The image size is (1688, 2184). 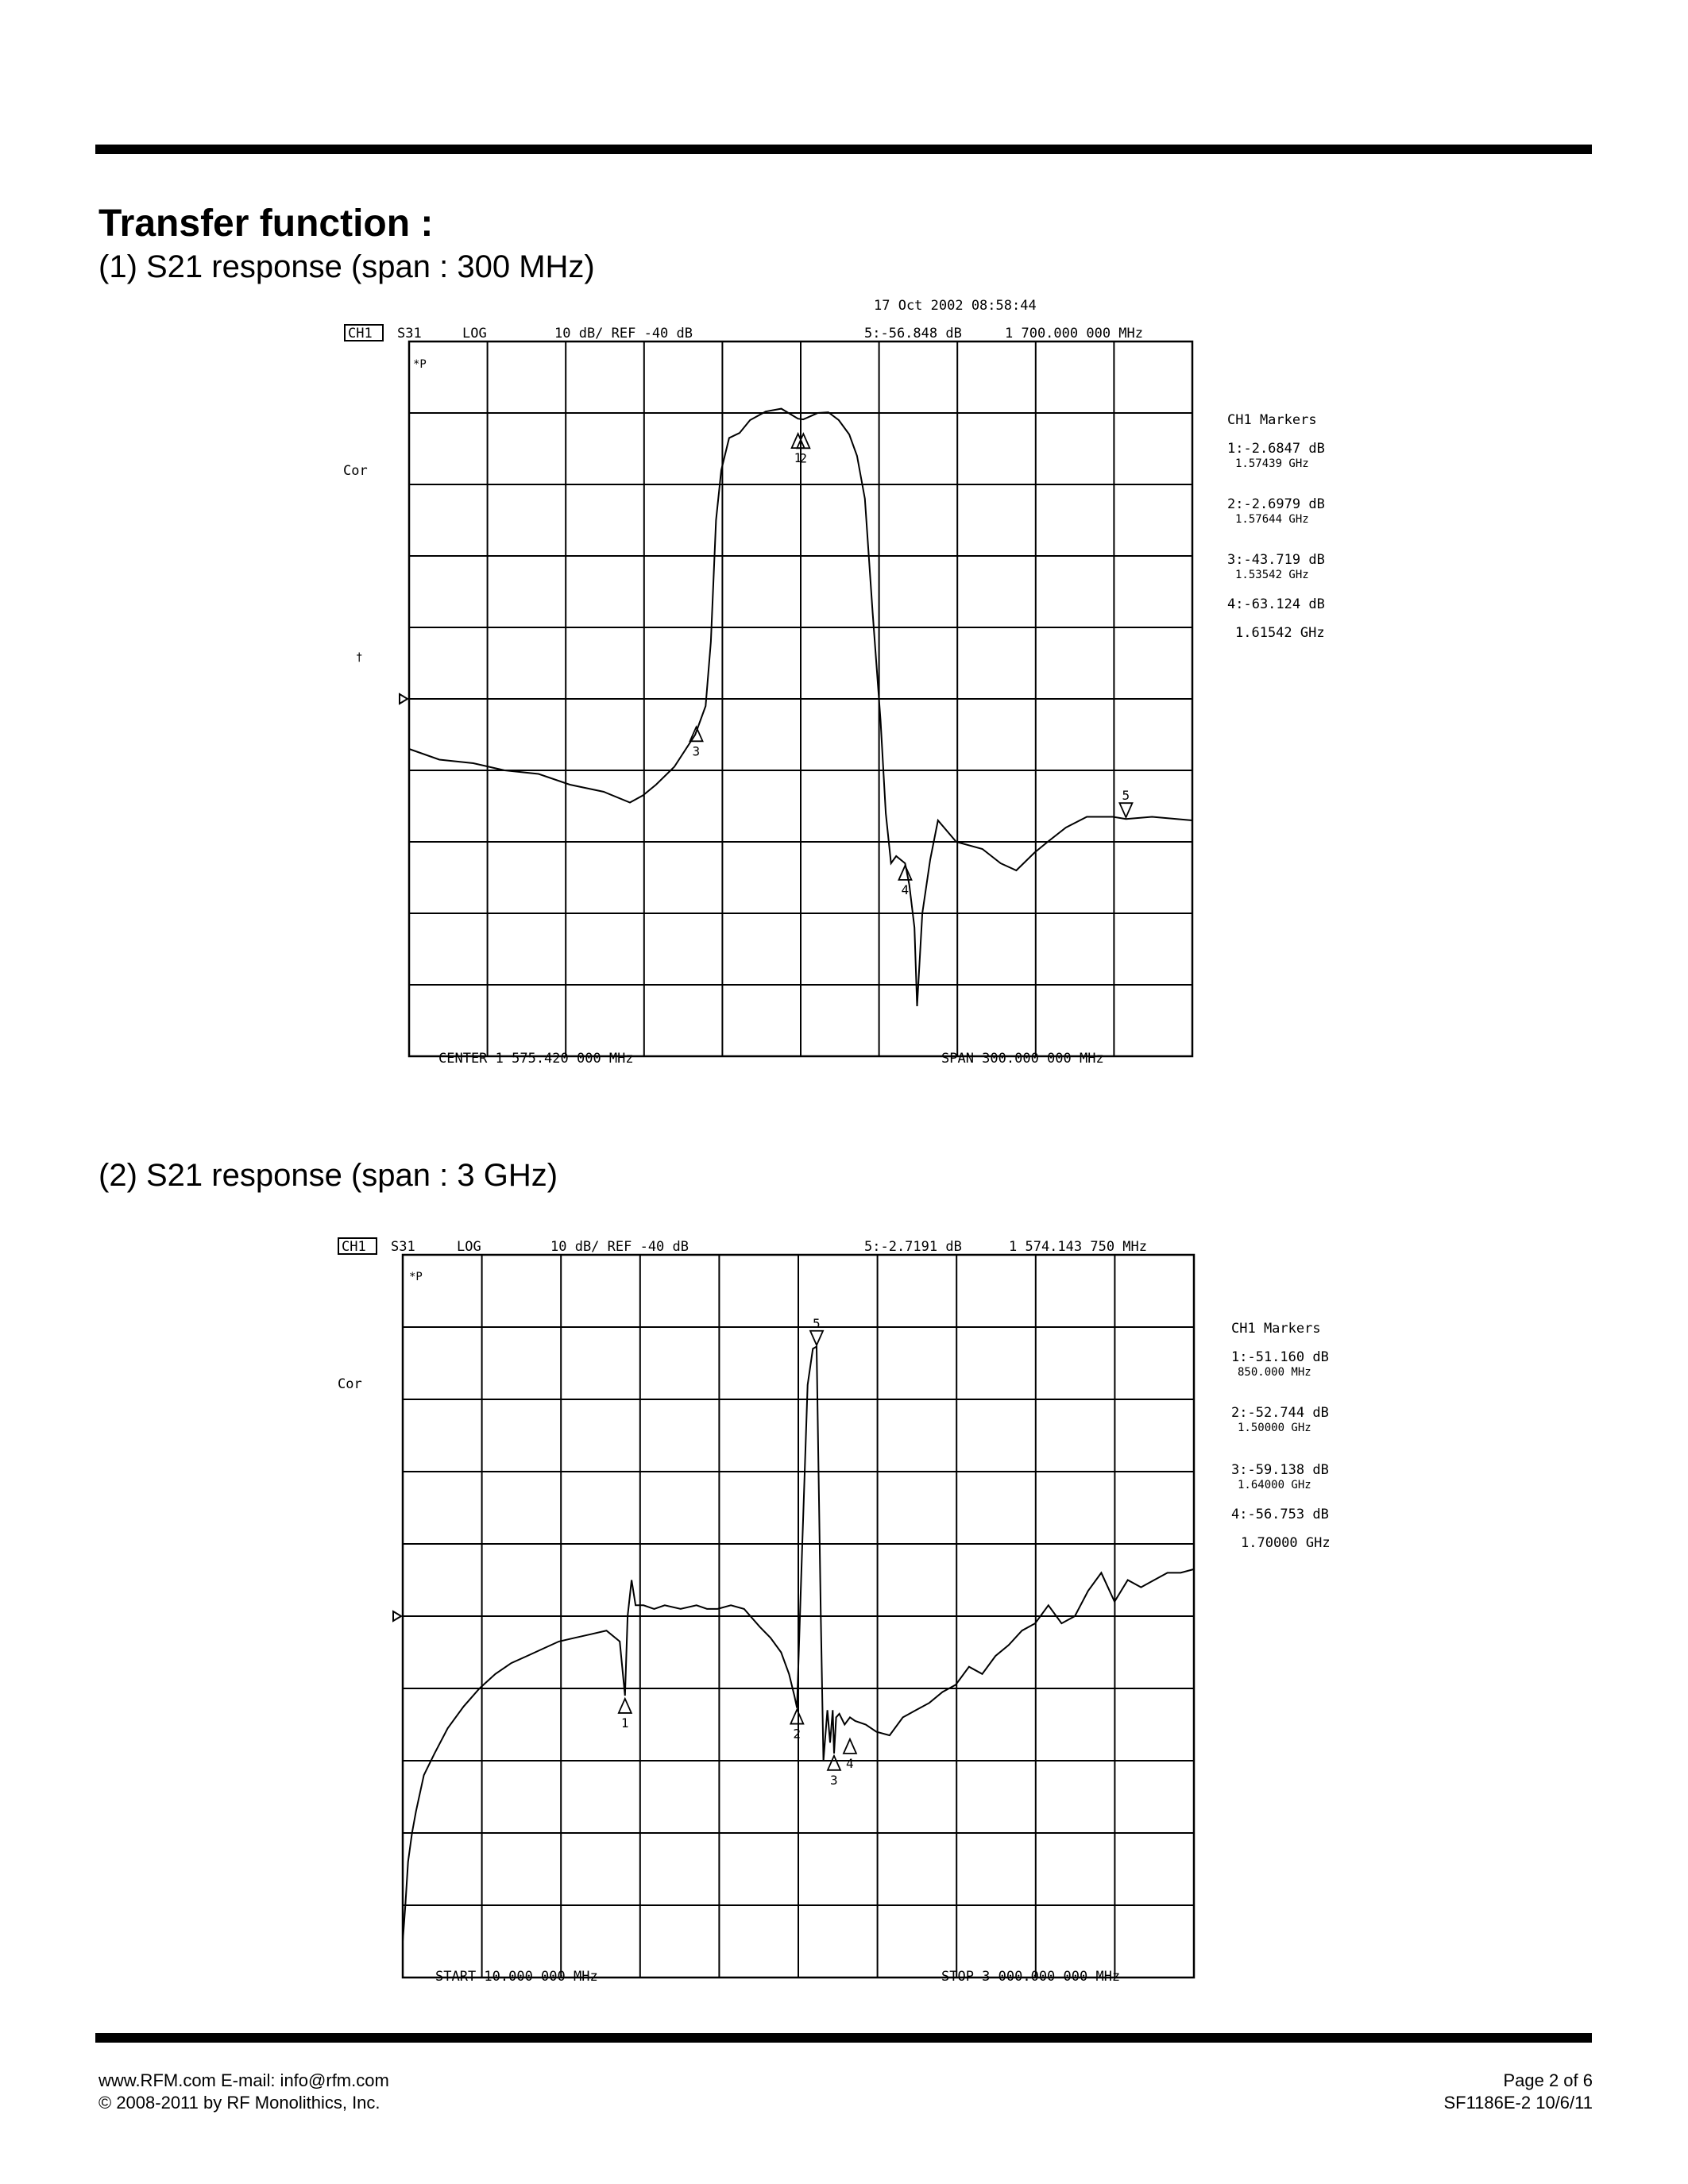 What do you see at coordinates (1272, 463) in the screenshot?
I see `marker-1-frequency: 1.57439 GHz` at bounding box center [1272, 463].